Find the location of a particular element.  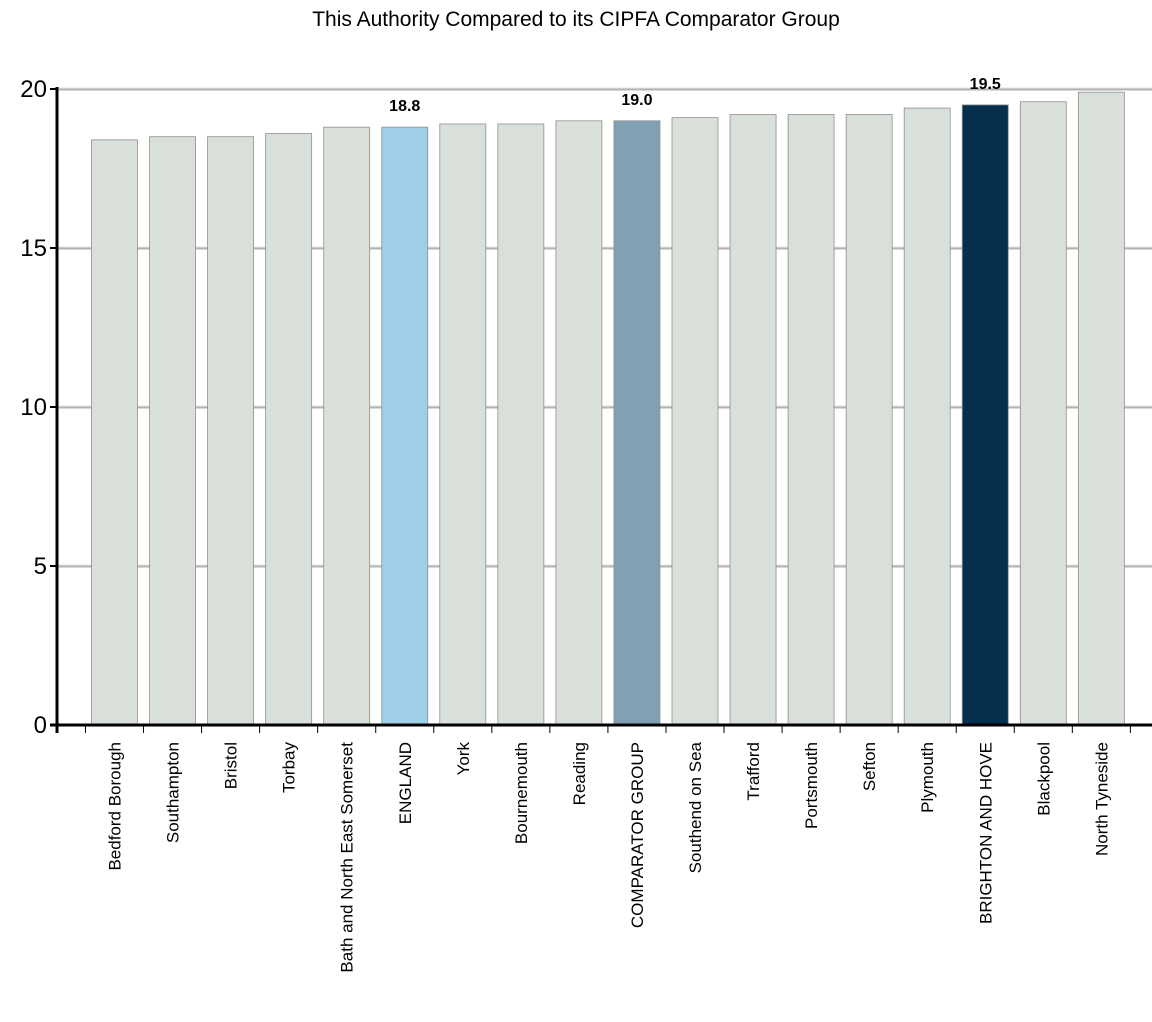

bar-southend-on-sea is located at coordinates (695, 421).